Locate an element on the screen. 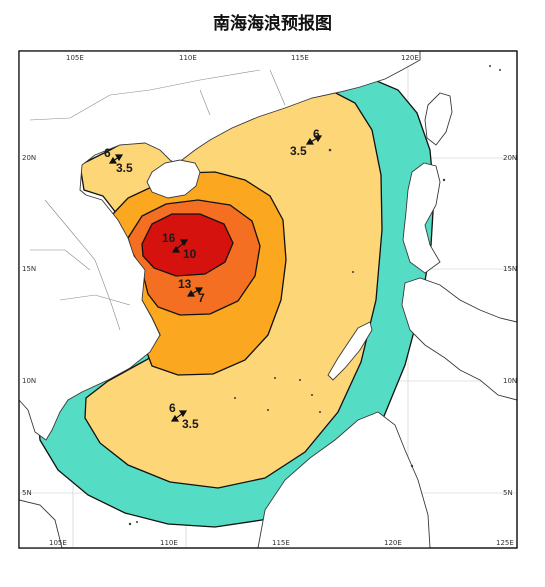 The image size is (545, 587). wave-label-south-high: 6 is located at coordinates (172, 408).